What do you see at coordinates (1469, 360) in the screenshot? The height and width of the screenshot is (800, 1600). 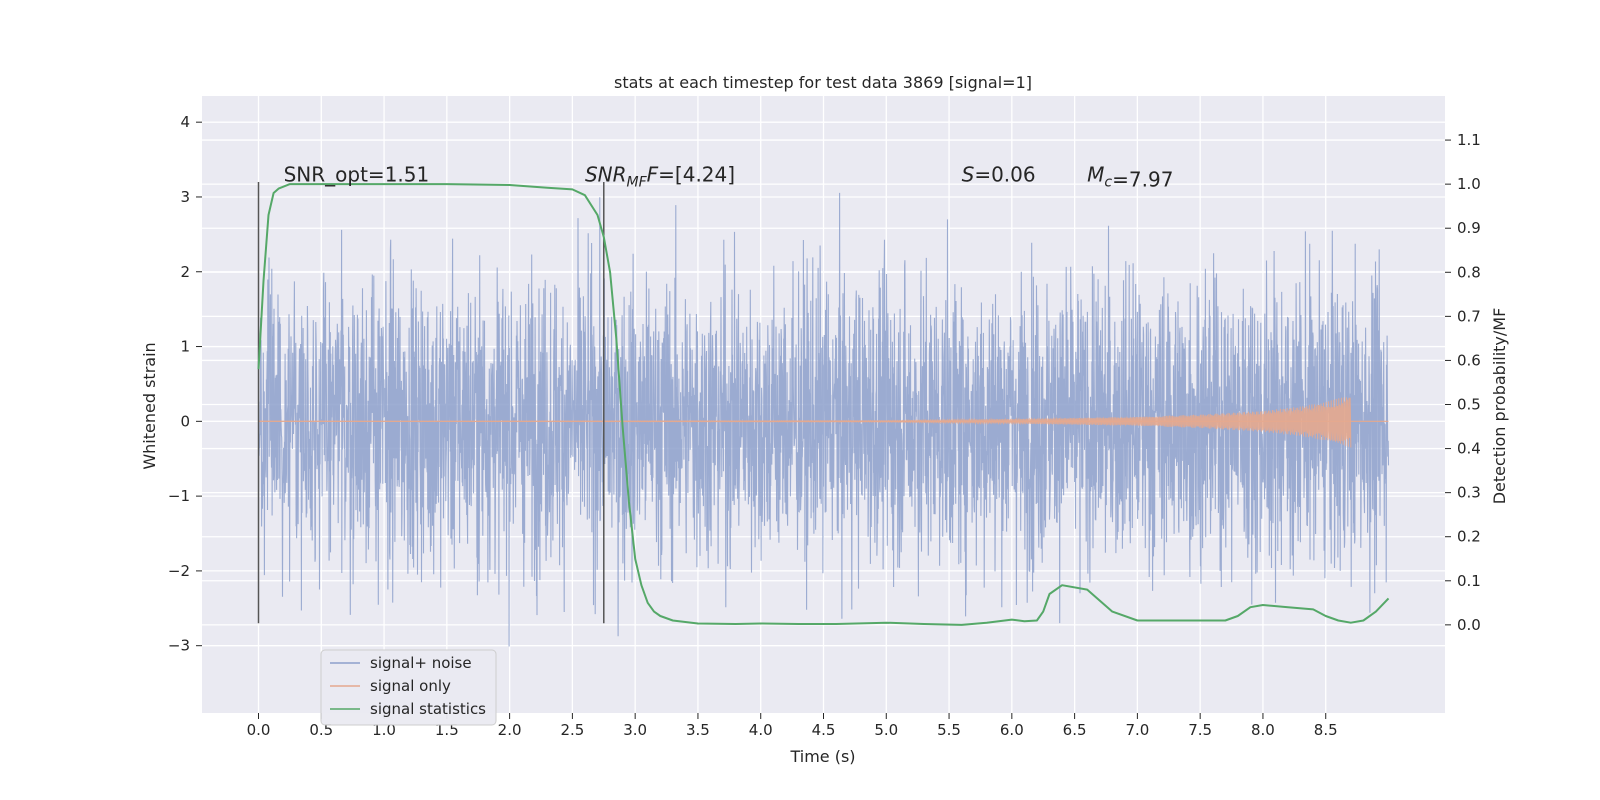 I see `y-right-tick-label: 0.6` at bounding box center [1469, 360].